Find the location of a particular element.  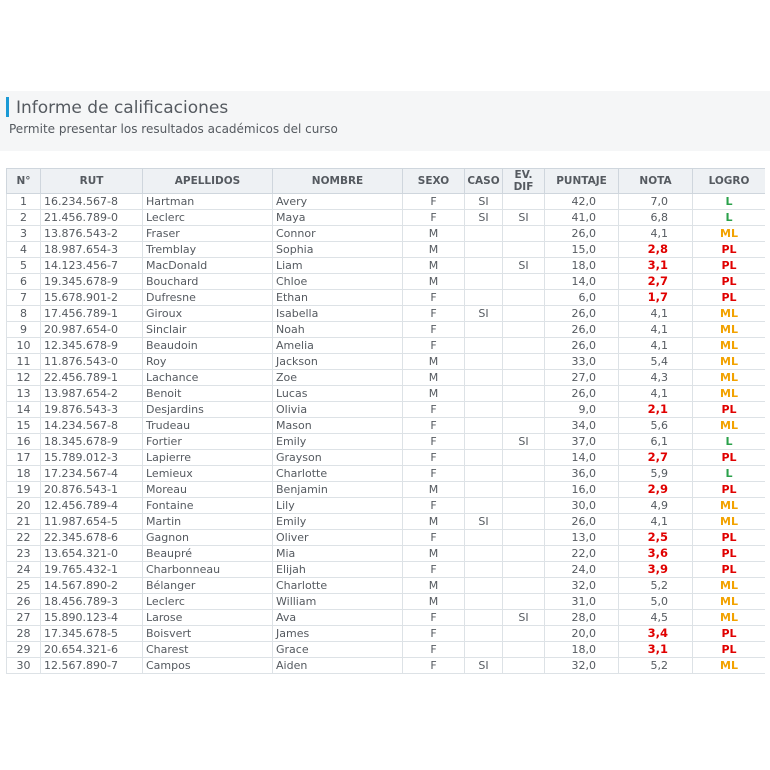

table-row: 6 19.345.678-9 Bouchard Chloe M 14,0 2,7 PL is located at coordinates (385, 281).